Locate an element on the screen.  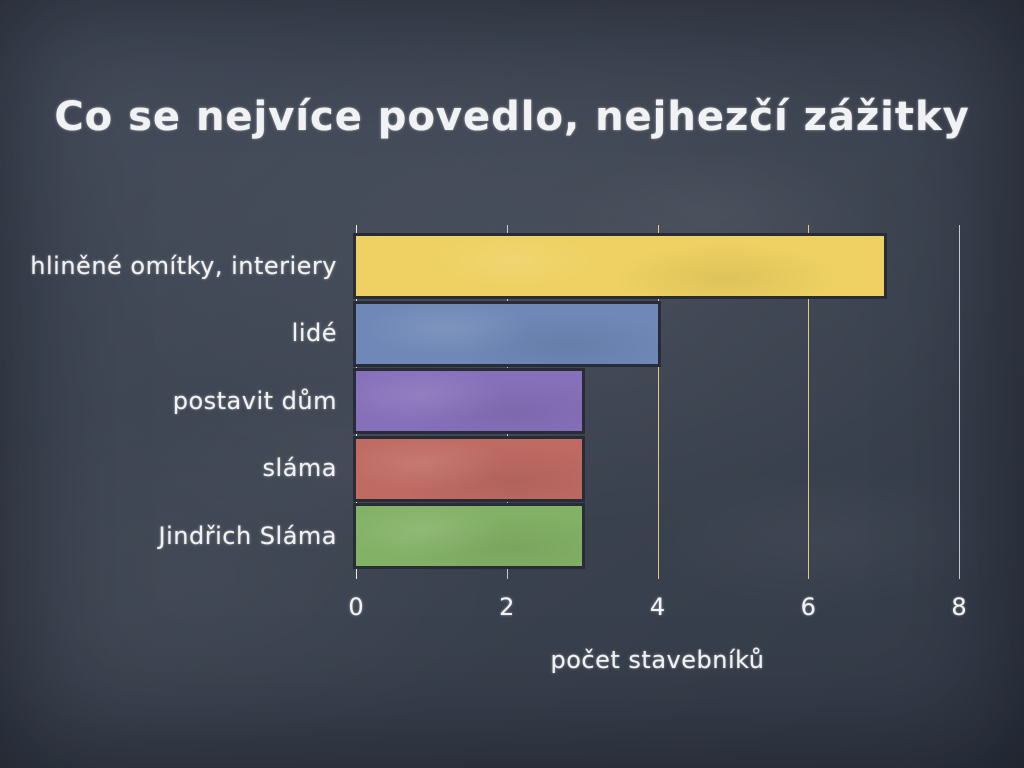
x-axis-title: počet stavebníků is located at coordinates (657, 660).